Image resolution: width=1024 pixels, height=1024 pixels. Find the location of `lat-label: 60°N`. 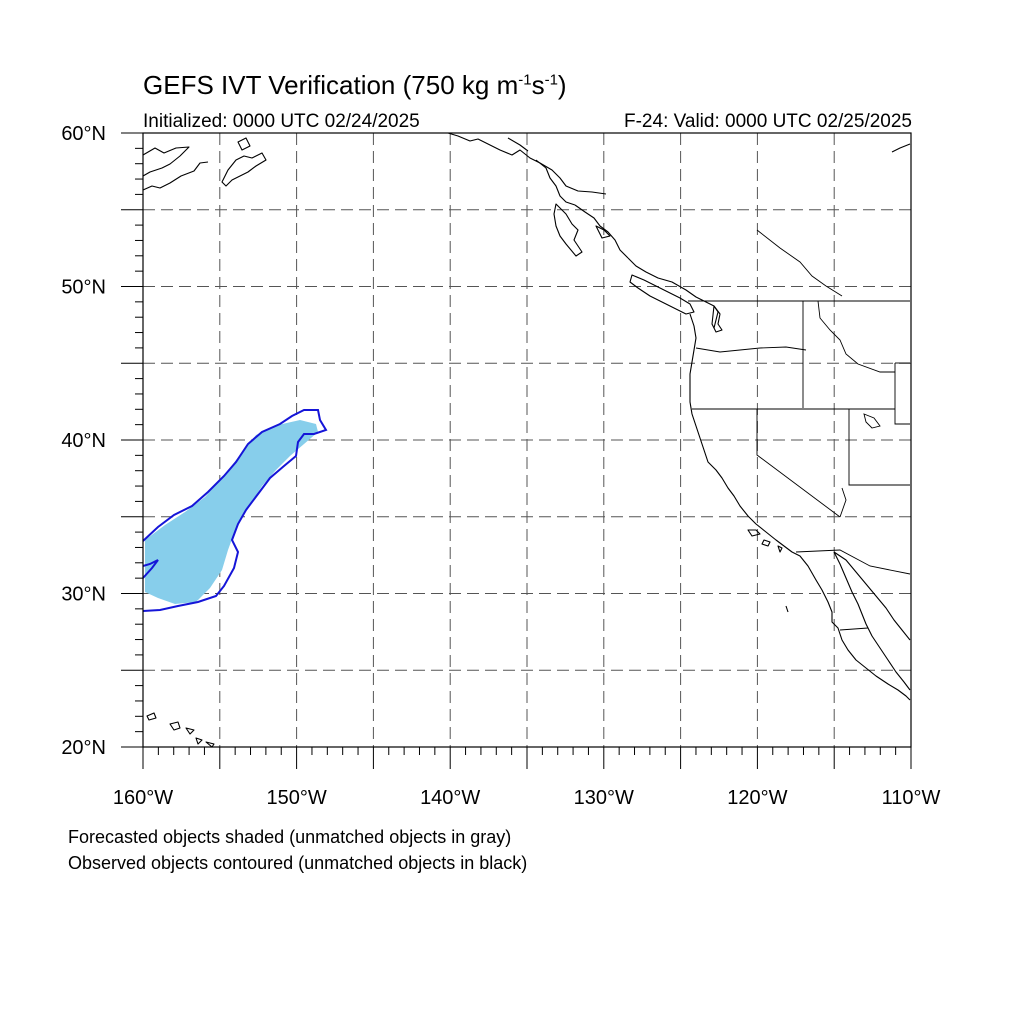

lat-label: 60°N is located at coordinates (83, 134).